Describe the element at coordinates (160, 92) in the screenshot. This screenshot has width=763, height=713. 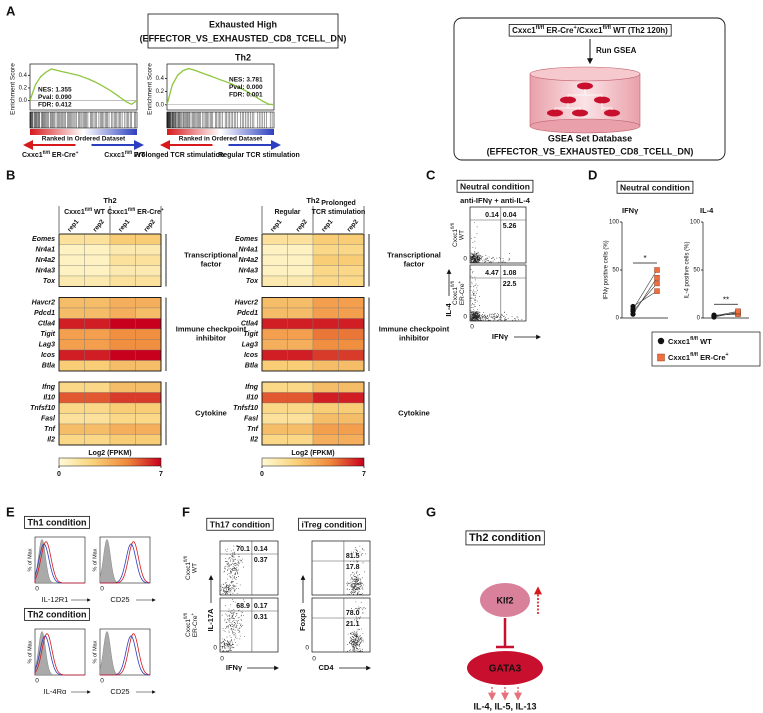
I see `y-tick-label: 0.2` at that location.